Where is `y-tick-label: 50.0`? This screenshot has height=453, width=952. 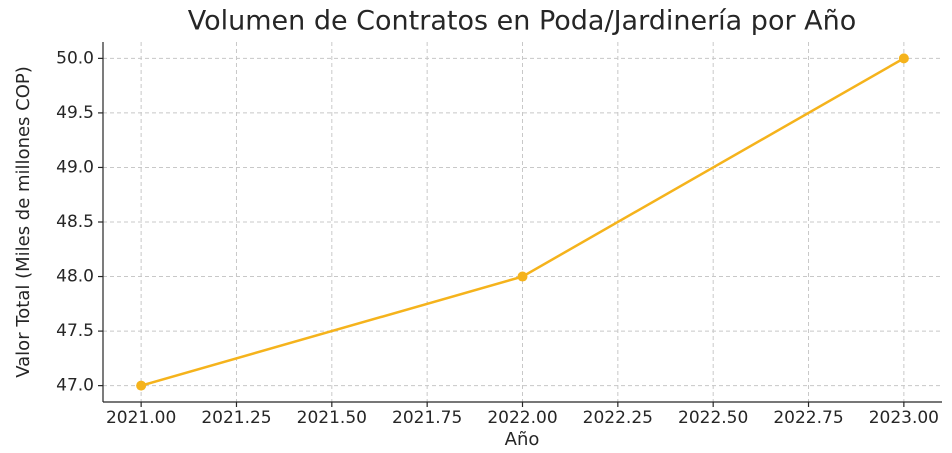
y-tick-label: 50.0 is located at coordinates (75, 58).